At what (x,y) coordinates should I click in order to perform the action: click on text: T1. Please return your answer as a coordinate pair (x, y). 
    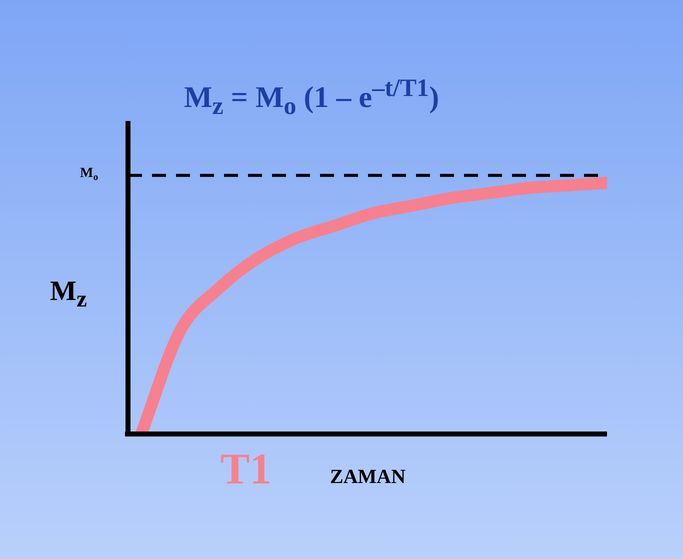
    Looking at the image, I should click on (246, 469).